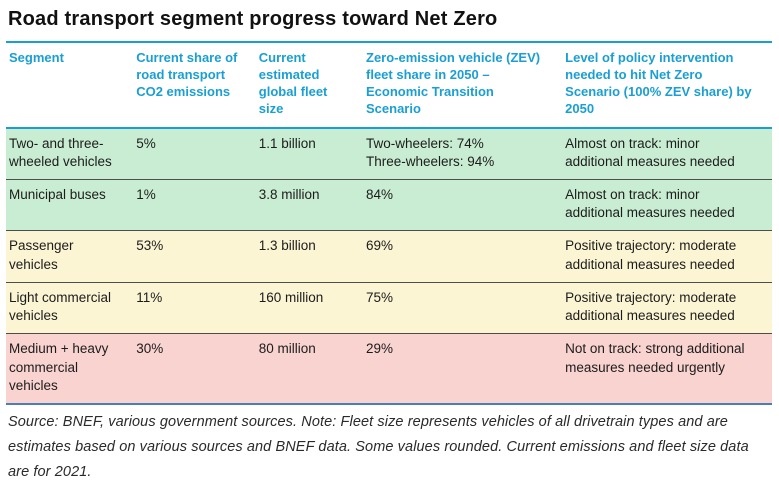 The height and width of the screenshot is (485, 779). Describe the element at coordinates (312, 368) in the screenshot. I see `cell-fleet-size: 80 million` at that location.